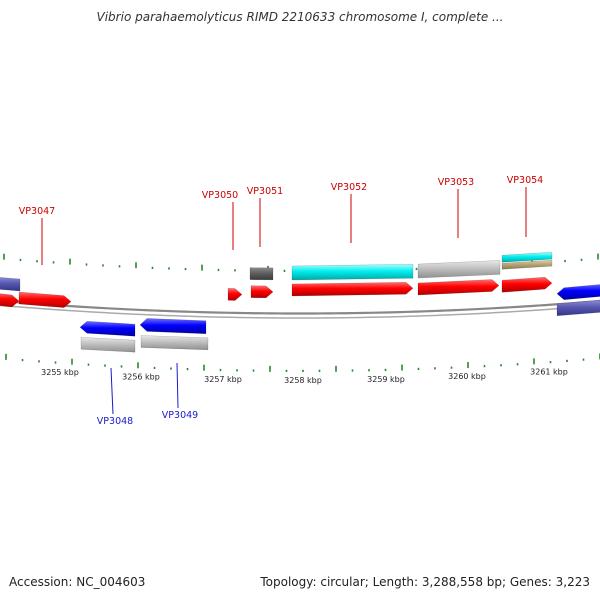  I want to click on gene-label-vp3053: VP3053, so click(456, 207).